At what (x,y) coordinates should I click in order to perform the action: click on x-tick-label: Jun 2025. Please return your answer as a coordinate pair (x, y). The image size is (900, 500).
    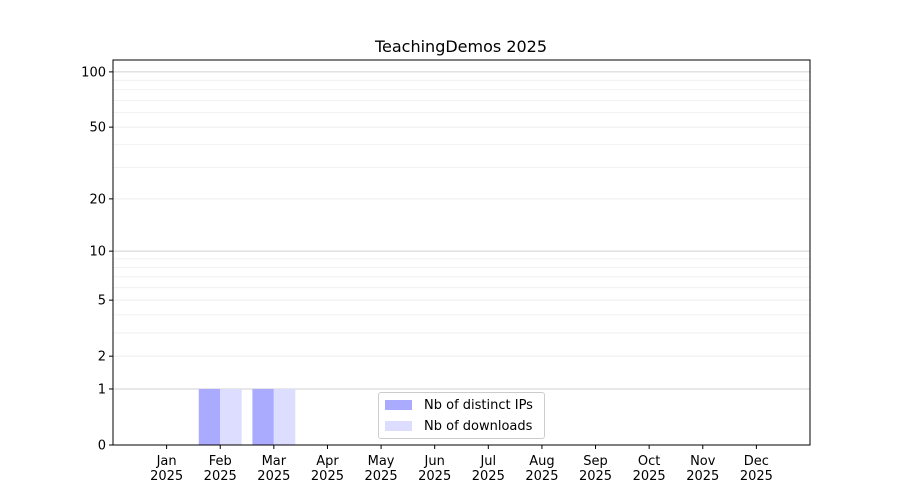
    Looking at the image, I should click on (434, 469).